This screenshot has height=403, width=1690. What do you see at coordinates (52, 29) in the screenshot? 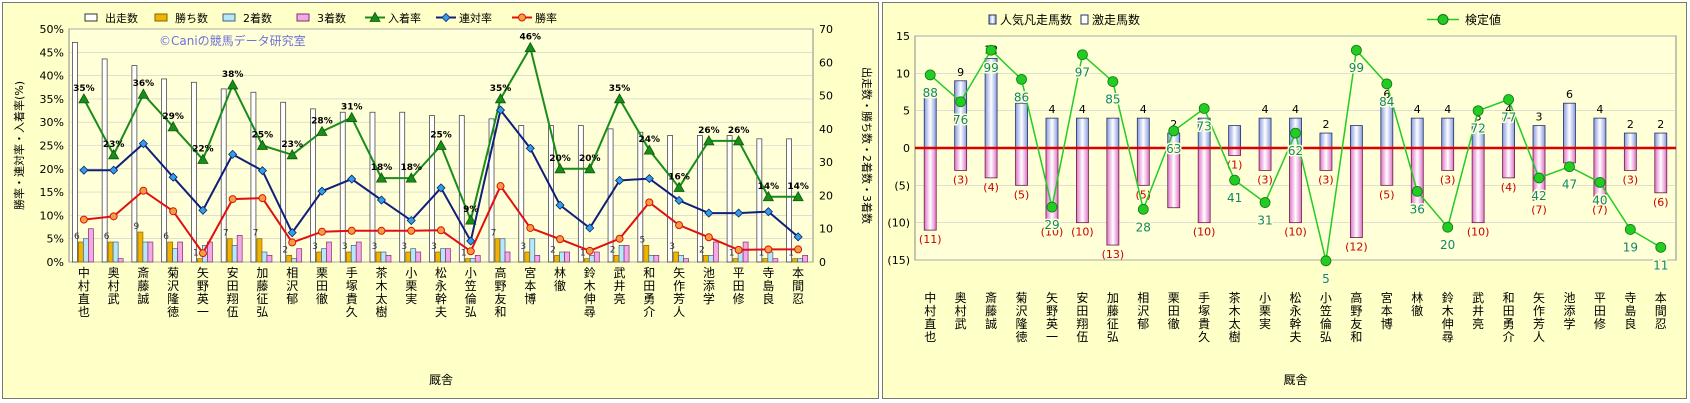
I see `left-tick-label: 50%` at bounding box center [52, 29].